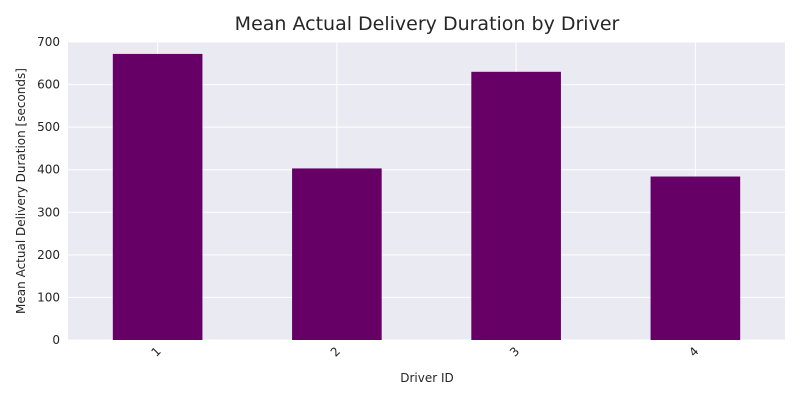 This screenshot has height=400, width=800. I want to click on y-tick-label: 500, so click(48, 127).